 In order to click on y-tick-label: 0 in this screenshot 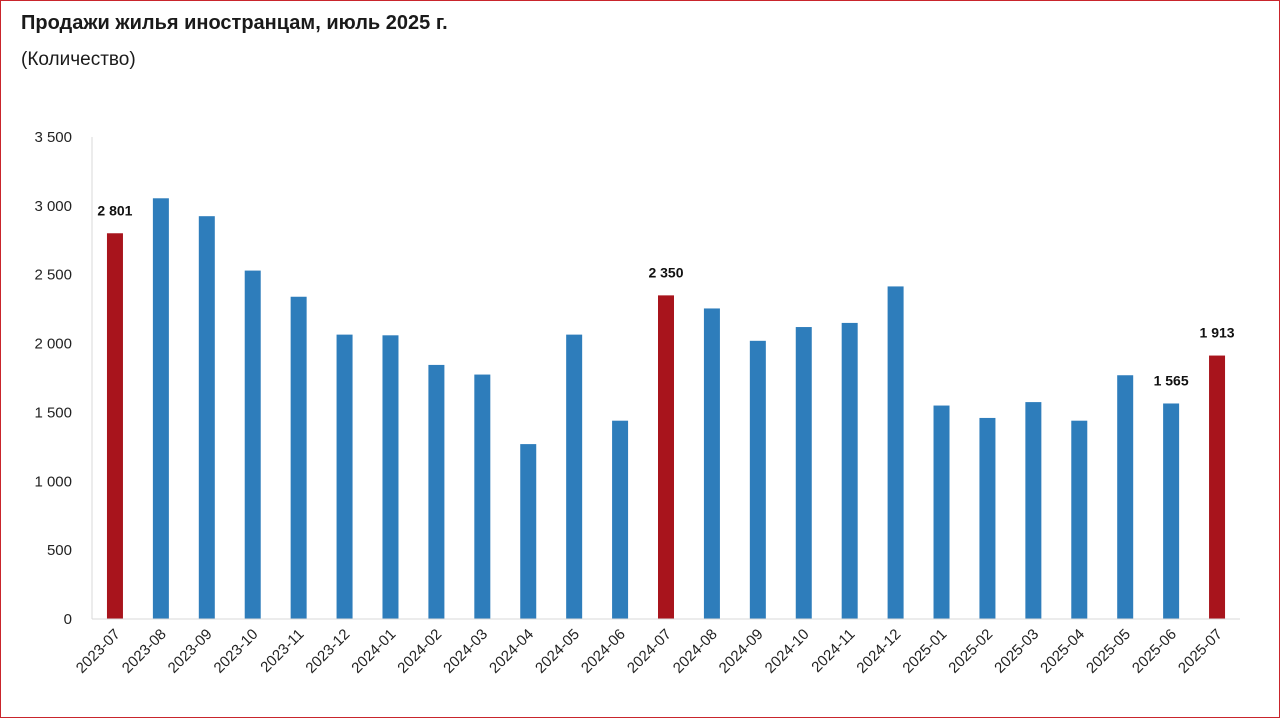, I will do `click(68, 619)`.